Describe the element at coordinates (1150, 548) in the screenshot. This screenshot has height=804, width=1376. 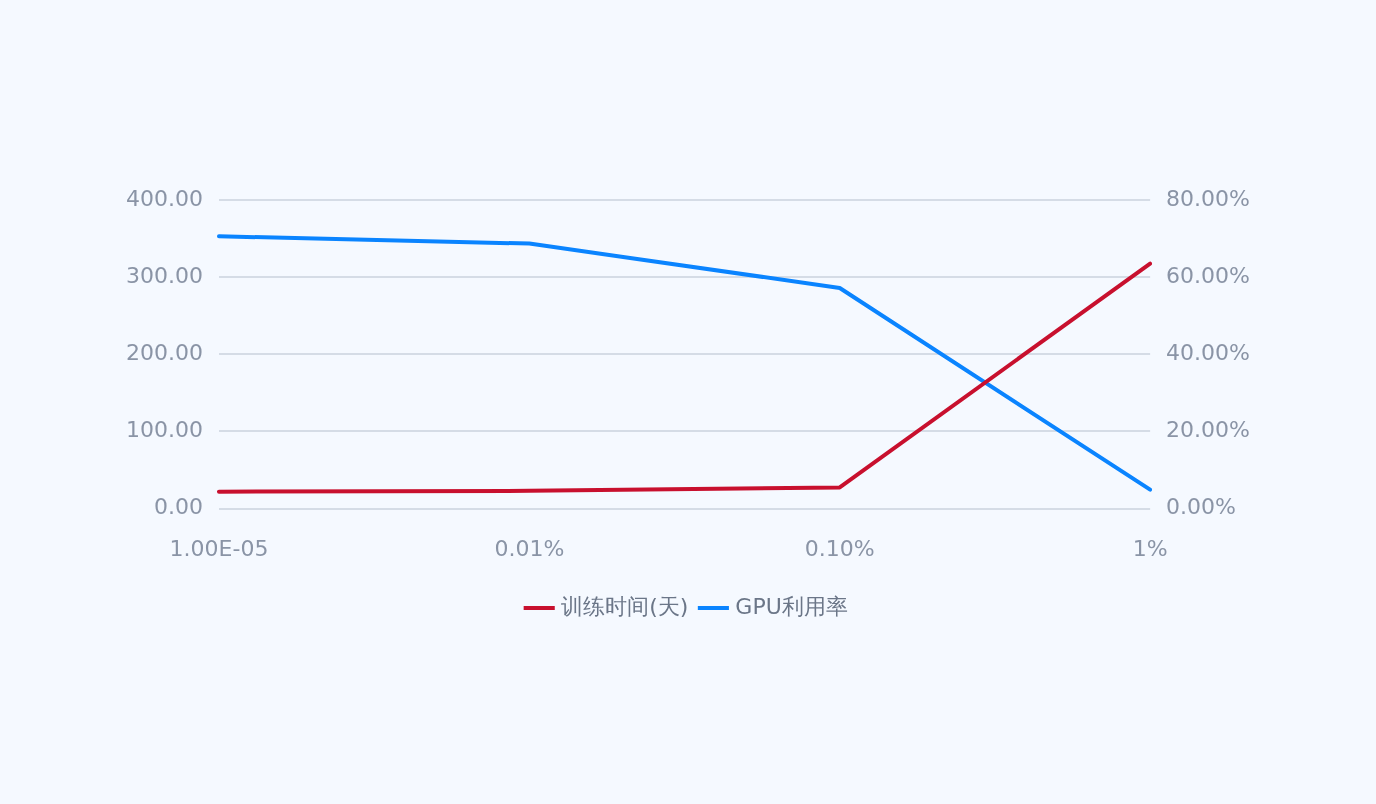
I see `x-tick-label: 1%` at that location.